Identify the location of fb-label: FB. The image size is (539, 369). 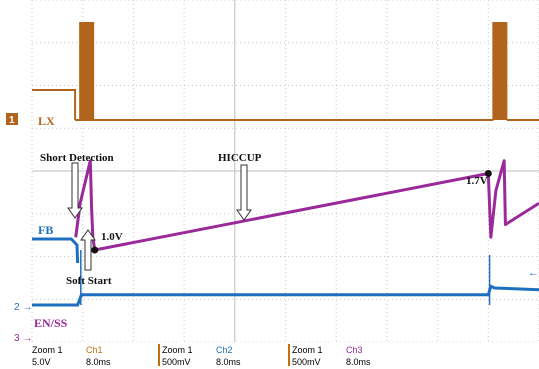
(45, 230).